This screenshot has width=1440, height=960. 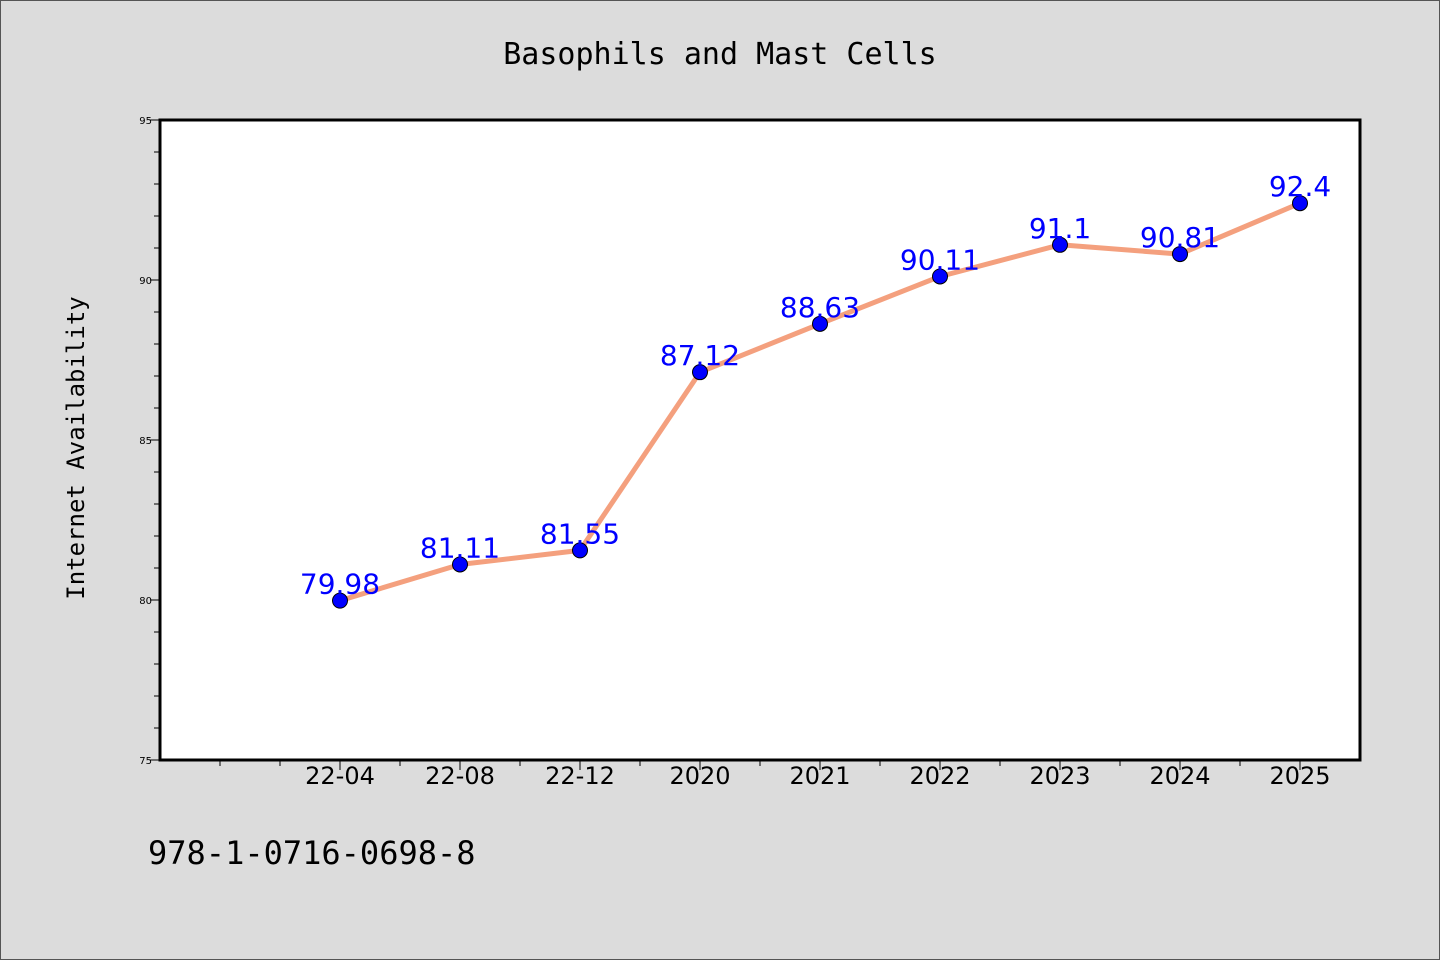 What do you see at coordinates (819, 776) in the screenshot?
I see `x-tick-label: 2021` at bounding box center [819, 776].